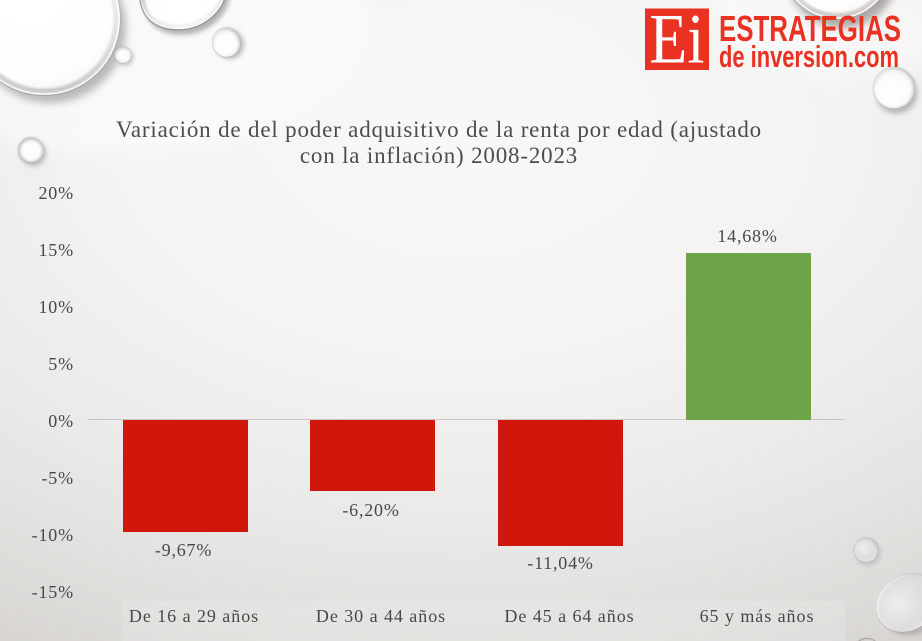  Describe the element at coordinates (809, 56) in the screenshot. I see `svg-text: de inversion.com` at that location.